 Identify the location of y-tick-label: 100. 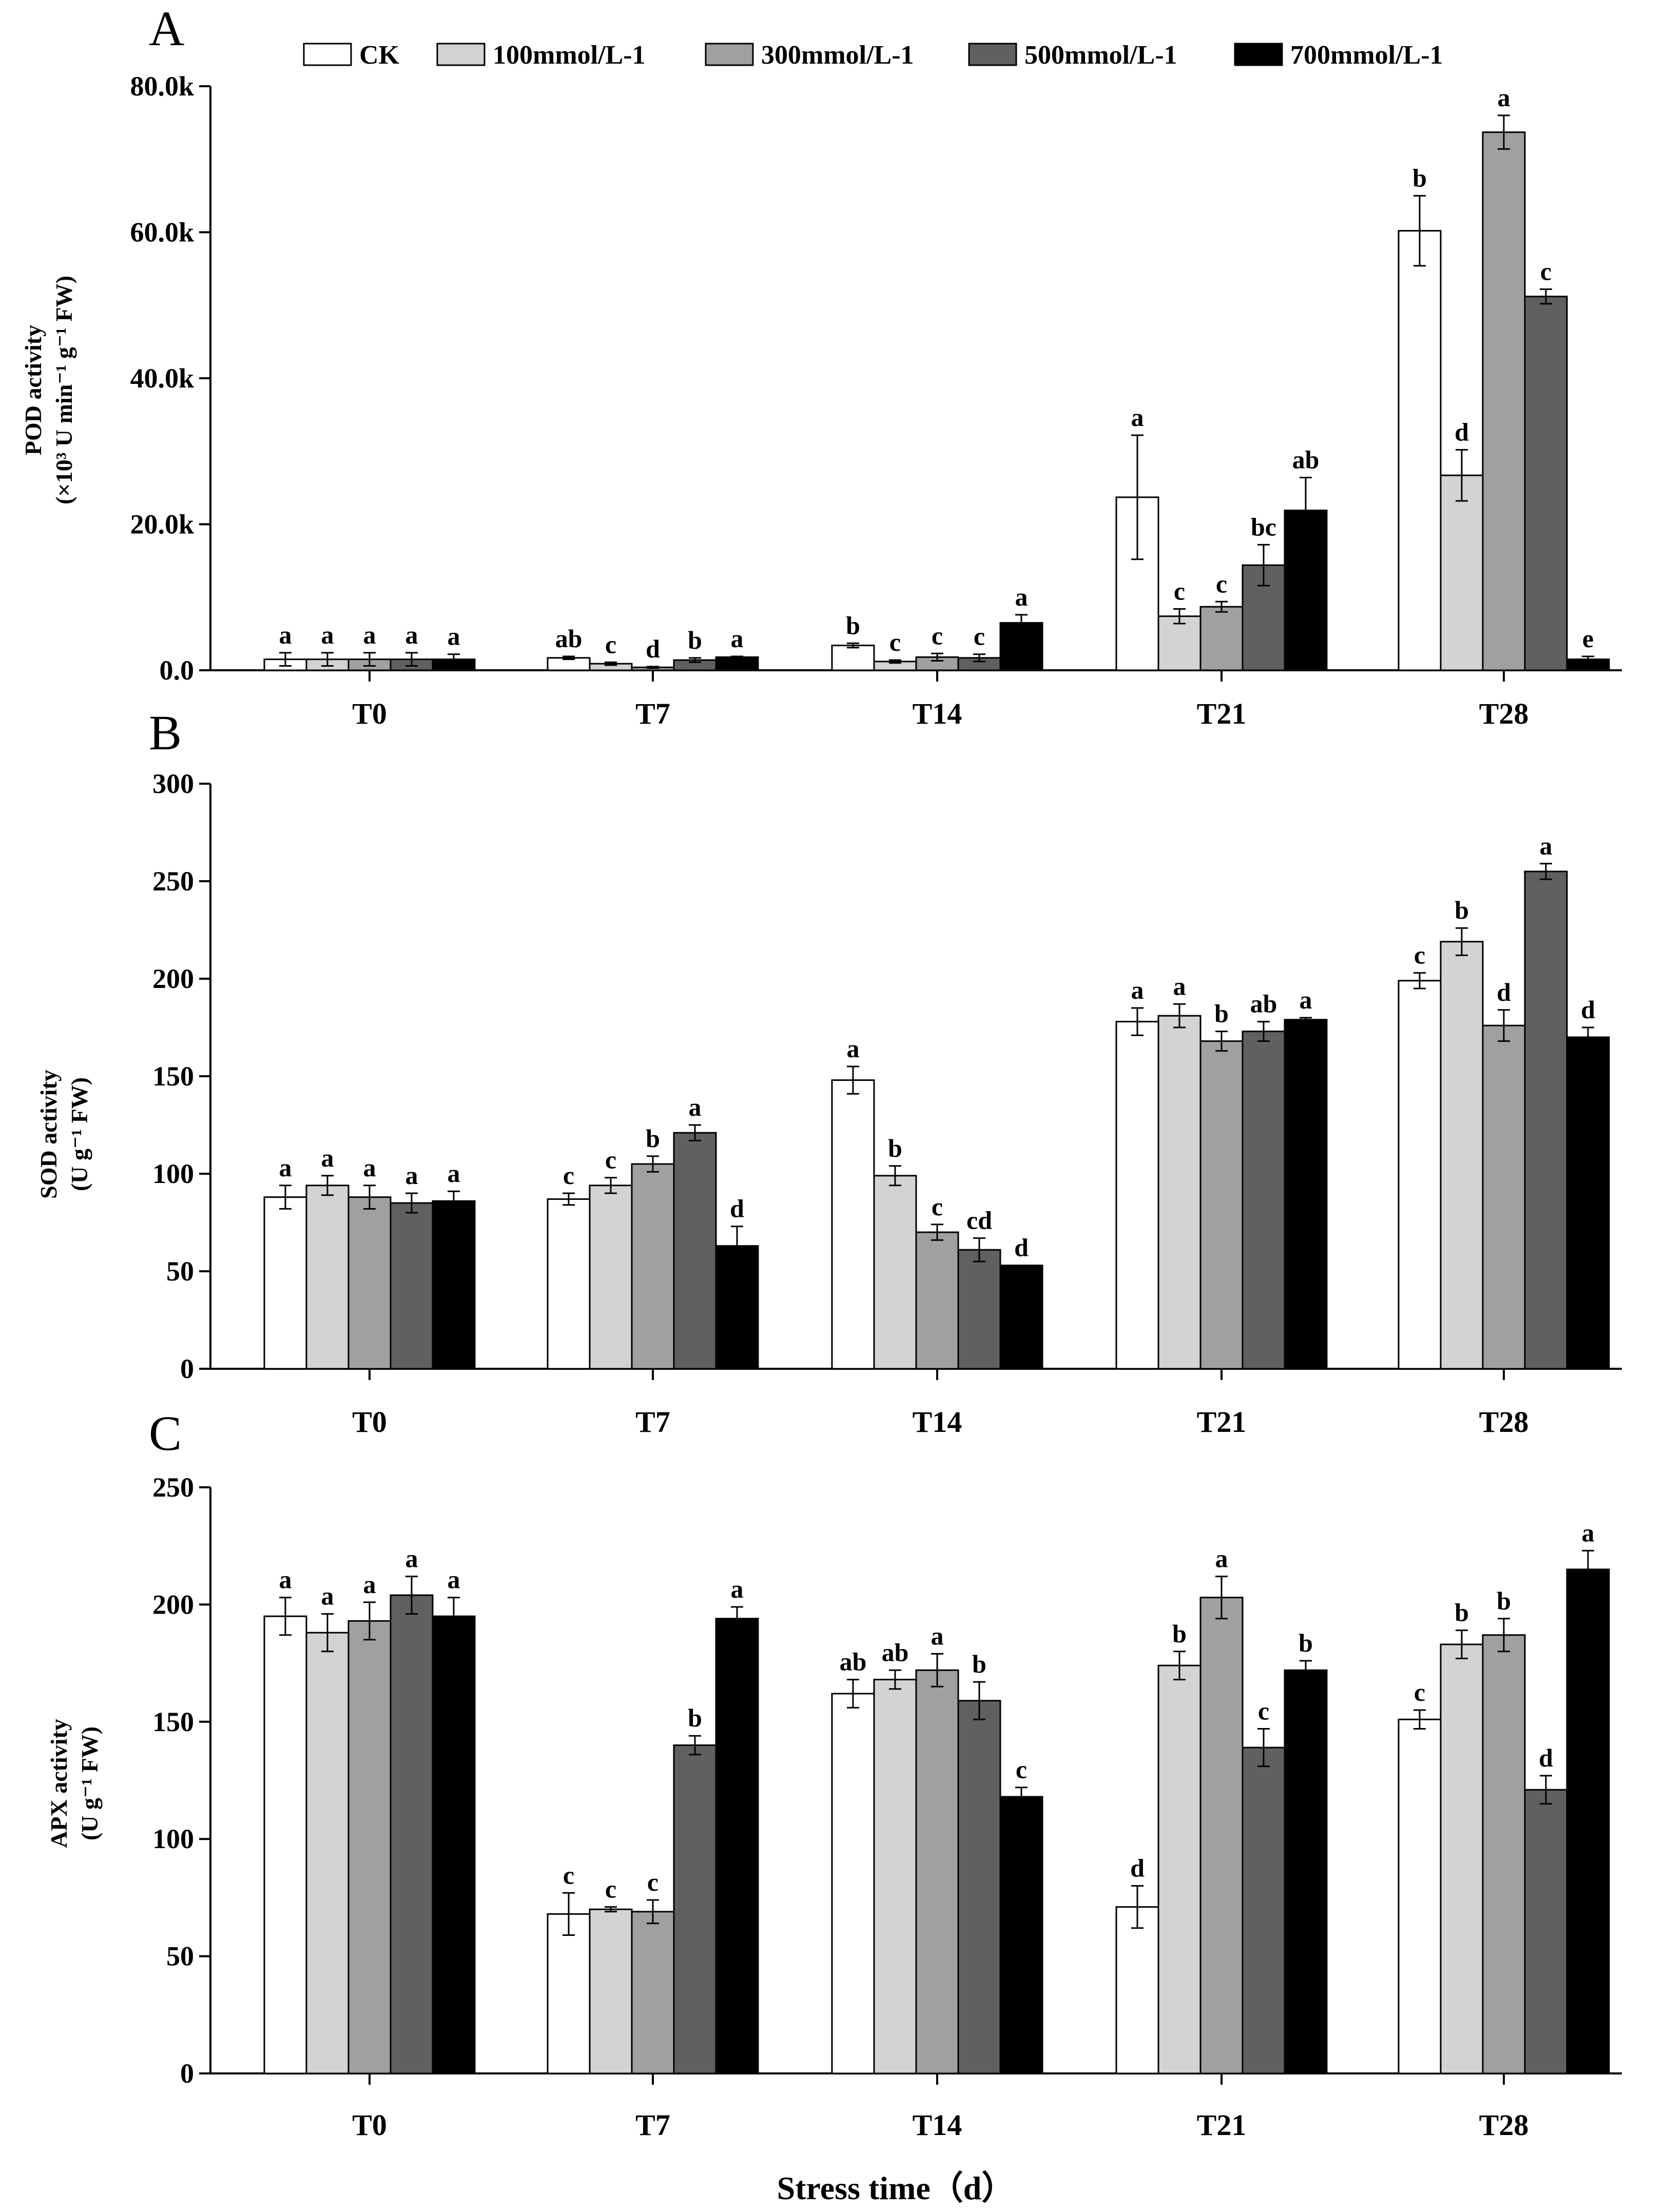
(173, 1838).